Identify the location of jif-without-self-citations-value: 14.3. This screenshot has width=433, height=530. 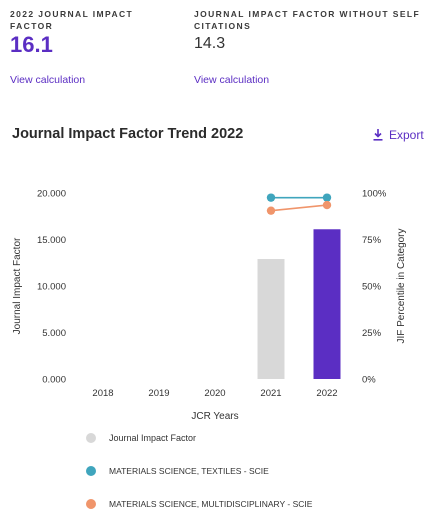
(210, 43).